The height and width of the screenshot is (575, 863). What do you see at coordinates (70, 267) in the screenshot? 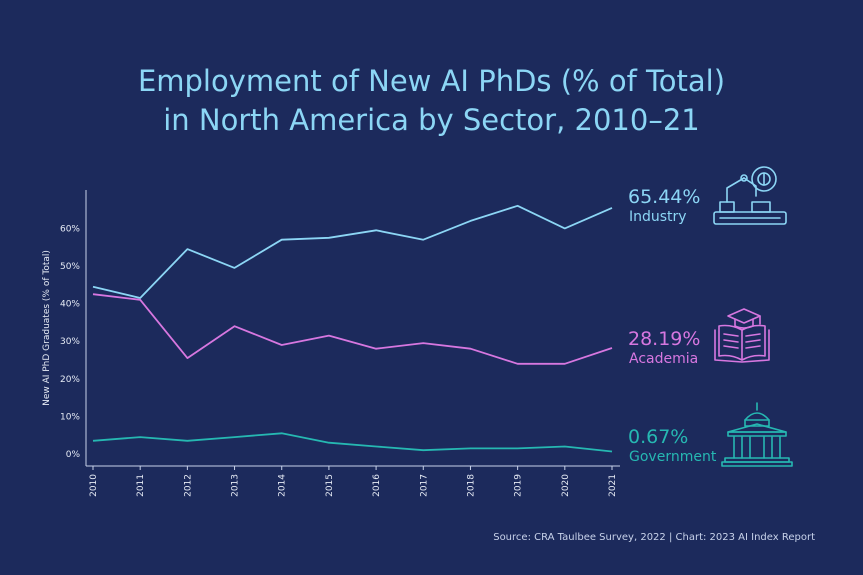
I see `y-tick-label: 50%` at bounding box center [70, 267].